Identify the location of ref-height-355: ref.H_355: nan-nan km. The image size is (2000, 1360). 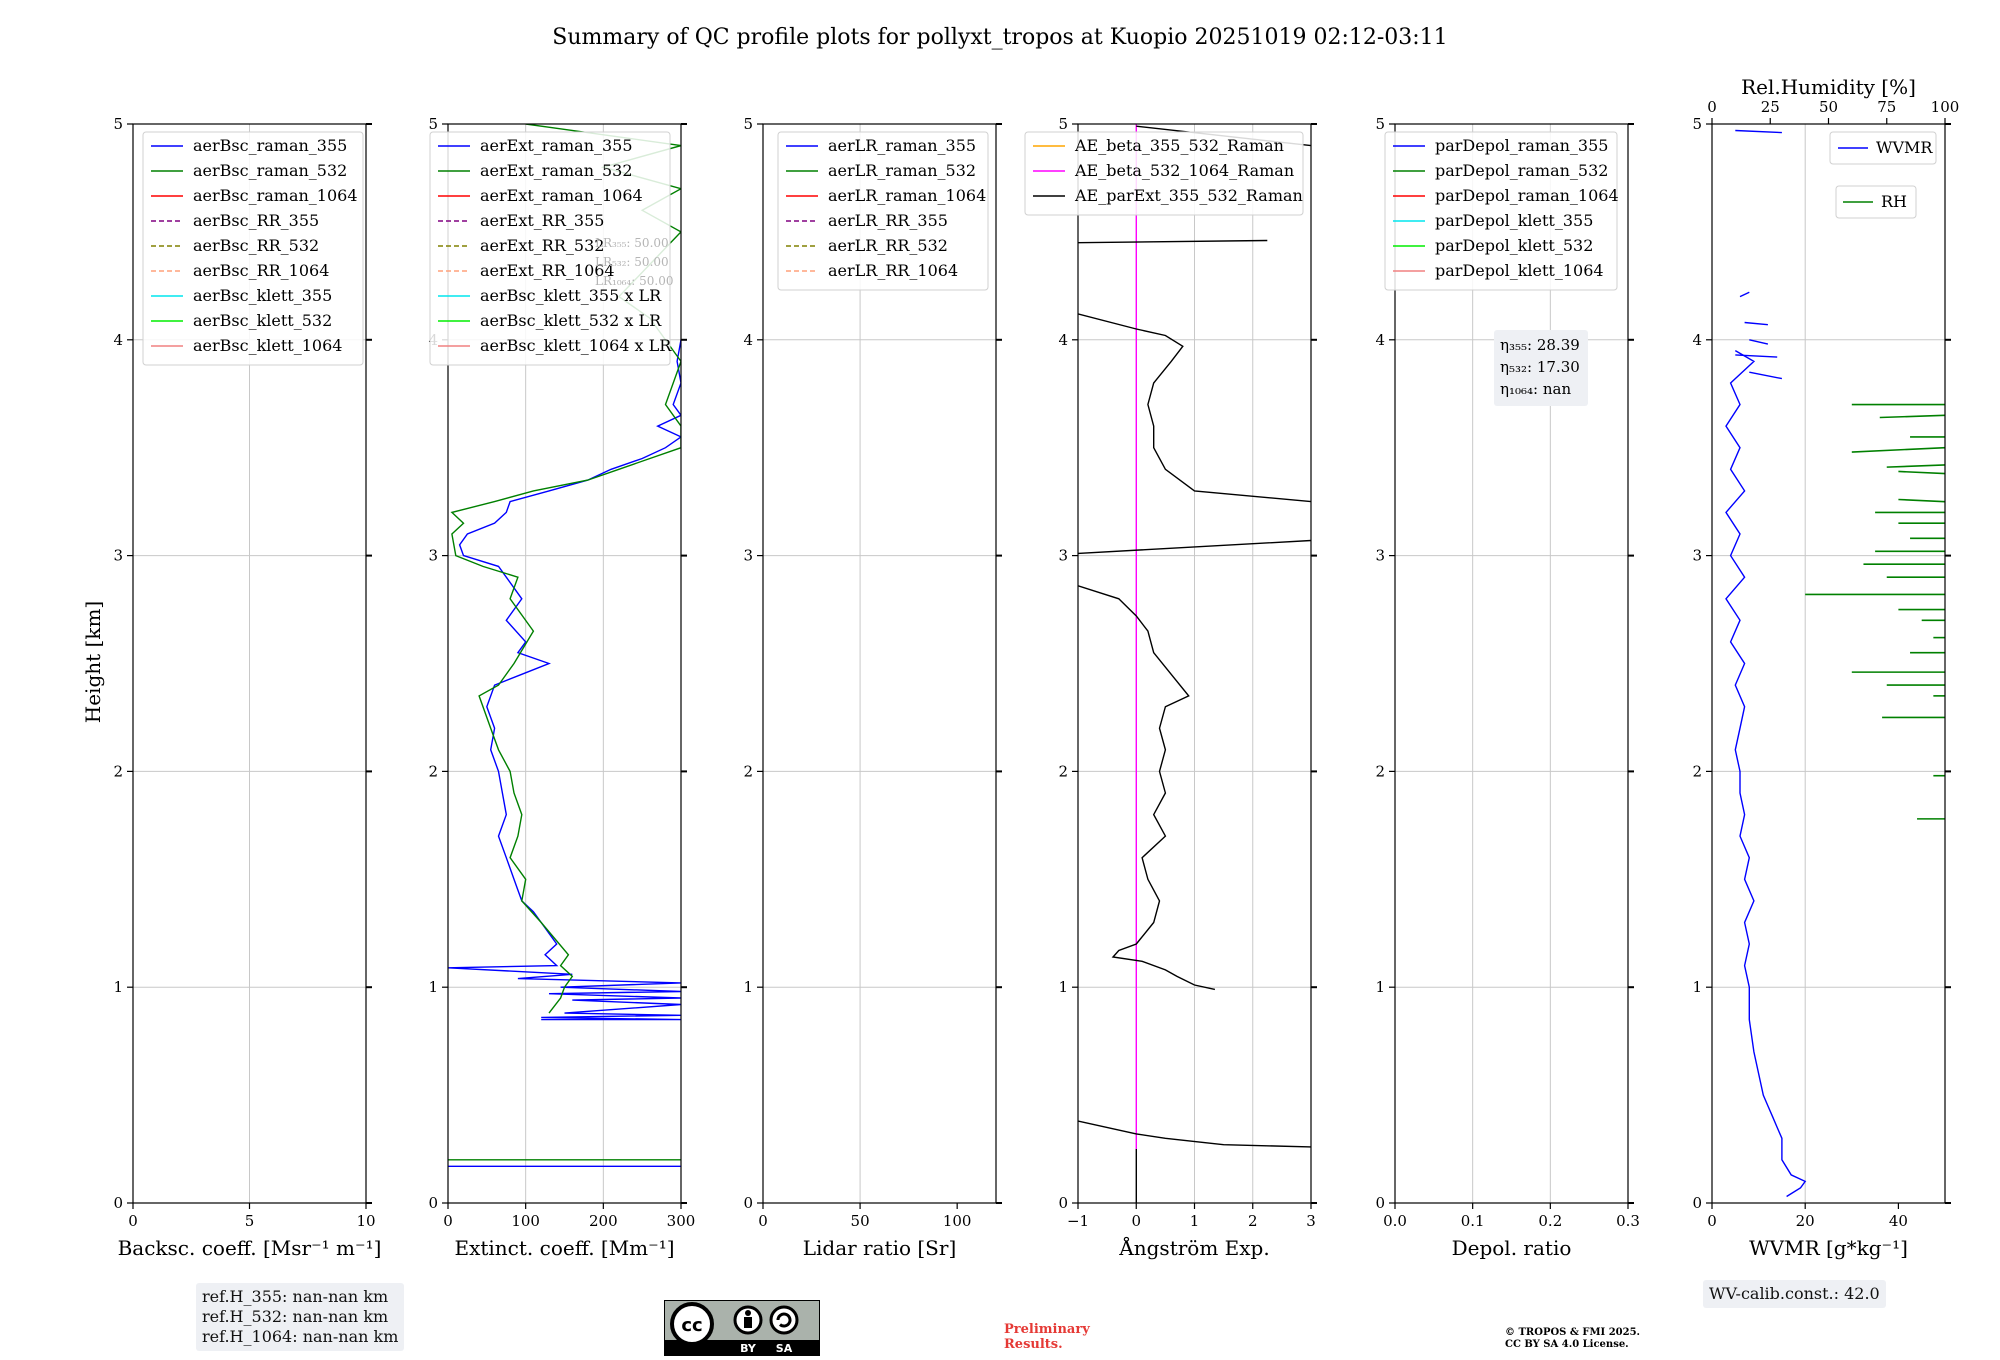
(295, 1296).